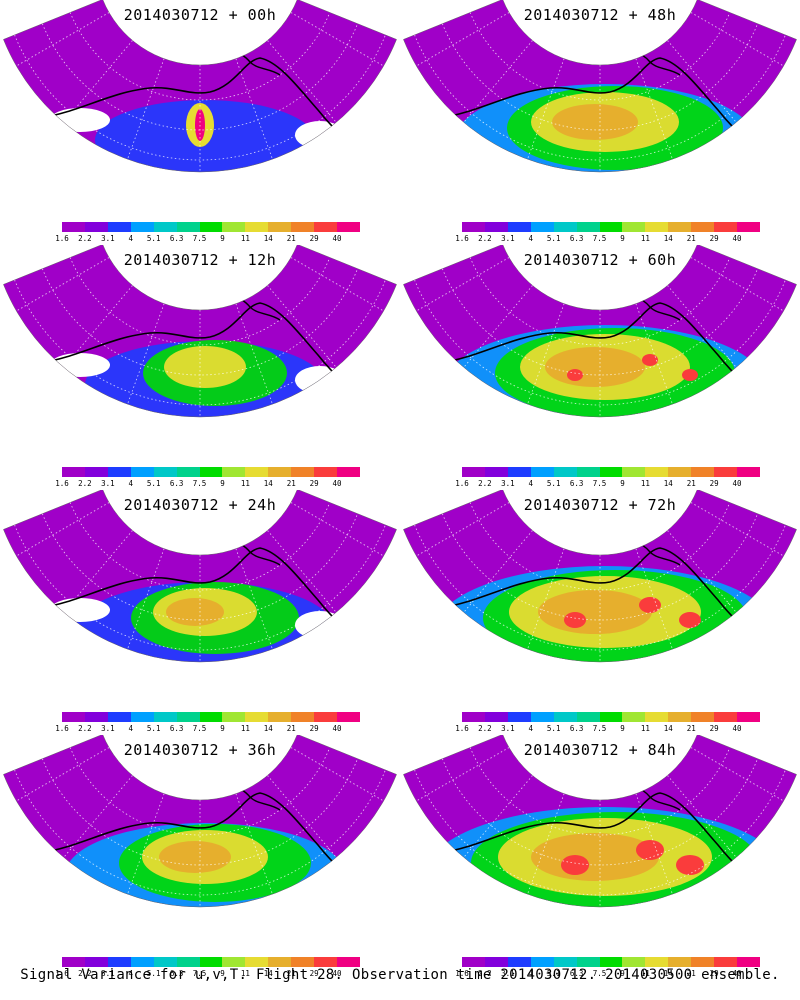  What do you see at coordinates (110, 169) in the screenshot?
I see `no-data-patch` at bounding box center [110, 169].